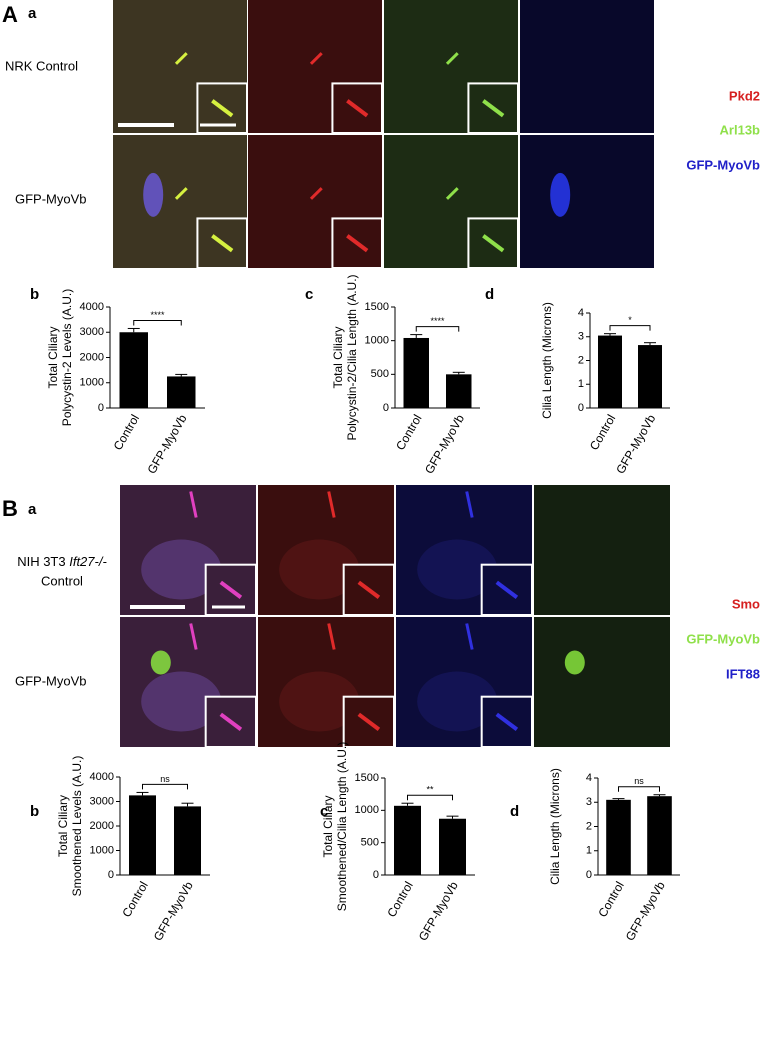 This screenshot has width=767, height=1037. Describe the element at coordinates (41, 561) in the screenshot. I see `row-label-part: NIH 3T3` at that location.